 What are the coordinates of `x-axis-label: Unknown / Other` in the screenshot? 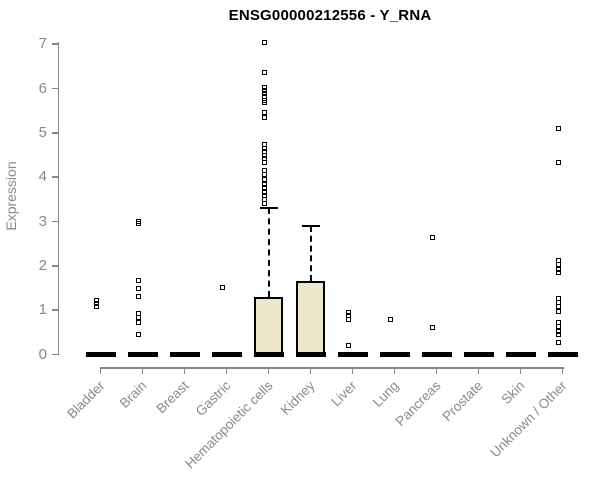 It's located at (528, 419).